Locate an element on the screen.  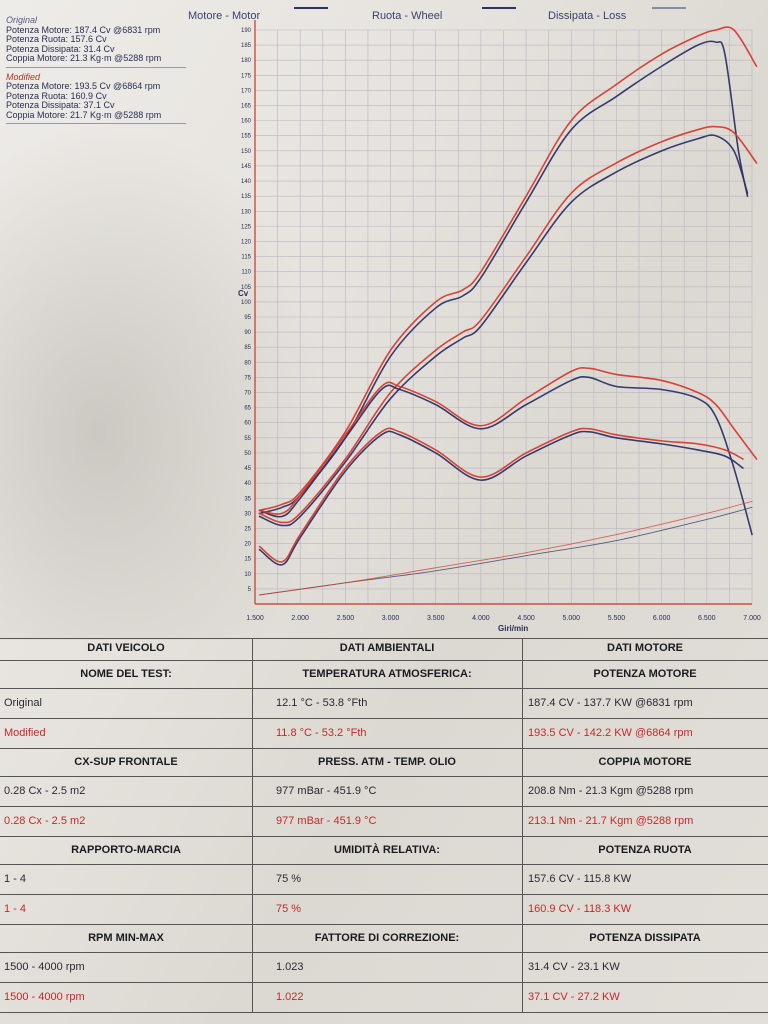
value-modified: 0.28 Cx - 2.5 m2 is located at coordinates (45, 821).